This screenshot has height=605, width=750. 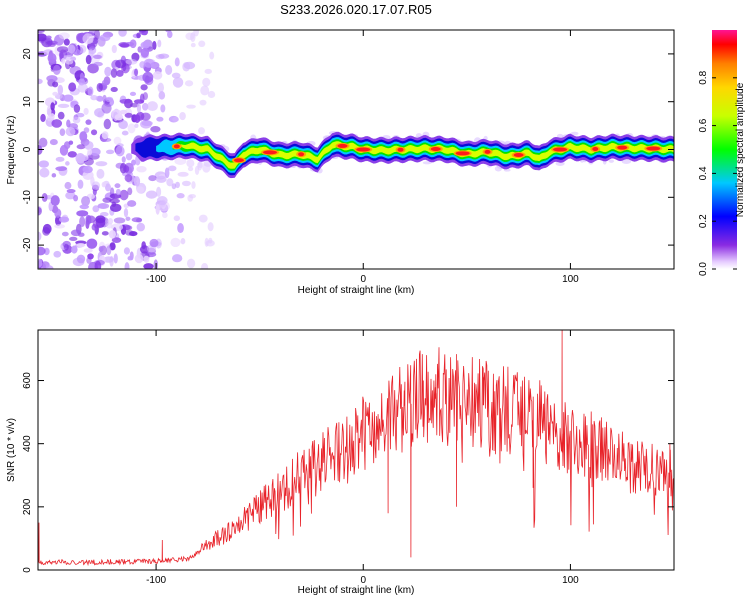 What do you see at coordinates (27, 443) in the screenshot?
I see `y-tick-label: 400` at bounding box center [27, 443].